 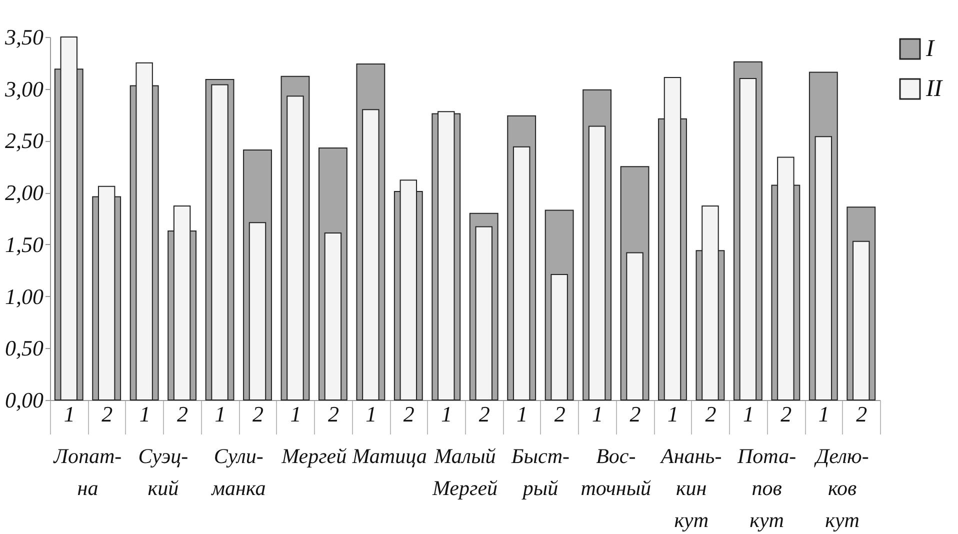 I want to click on text: Мергей, so click(x=314, y=456).